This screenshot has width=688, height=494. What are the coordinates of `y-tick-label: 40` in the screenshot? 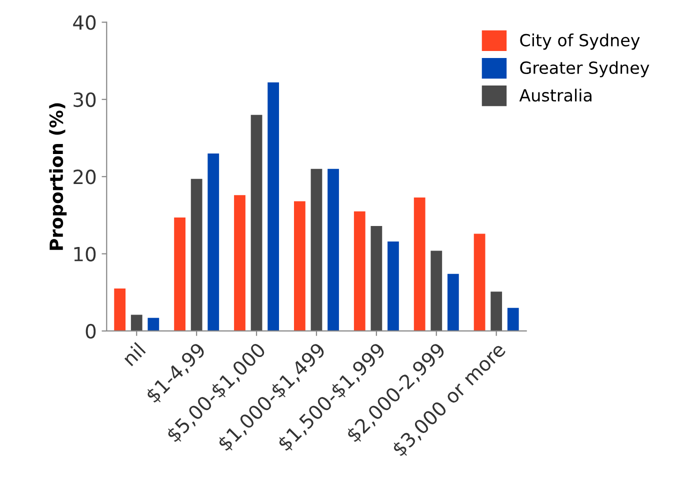 It's located at (84, 22).